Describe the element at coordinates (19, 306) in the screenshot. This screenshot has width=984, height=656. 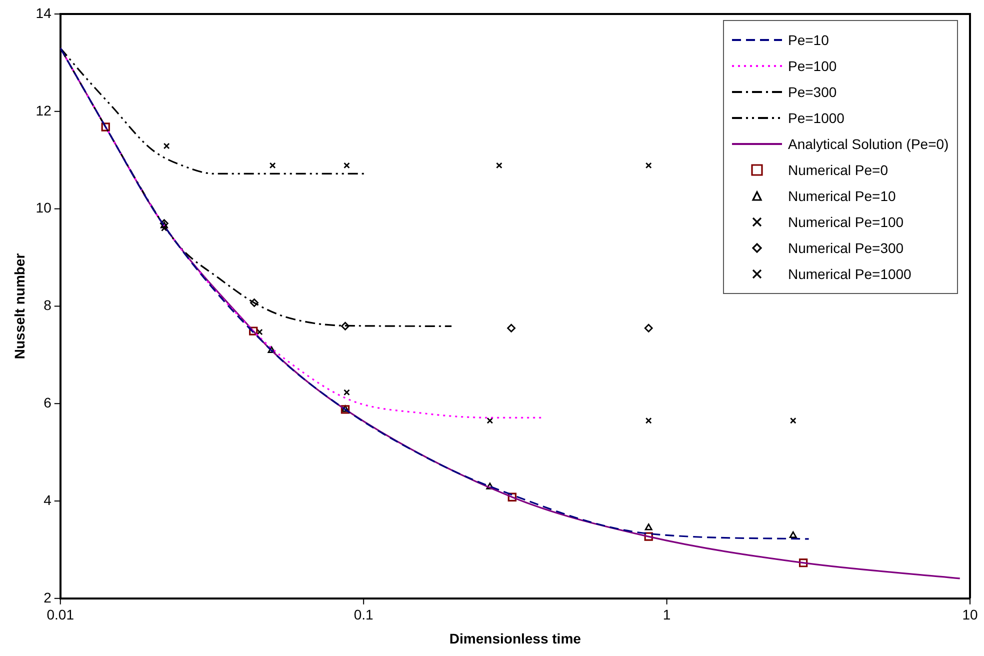
I see `y-axis-title: Nusselt number` at that location.